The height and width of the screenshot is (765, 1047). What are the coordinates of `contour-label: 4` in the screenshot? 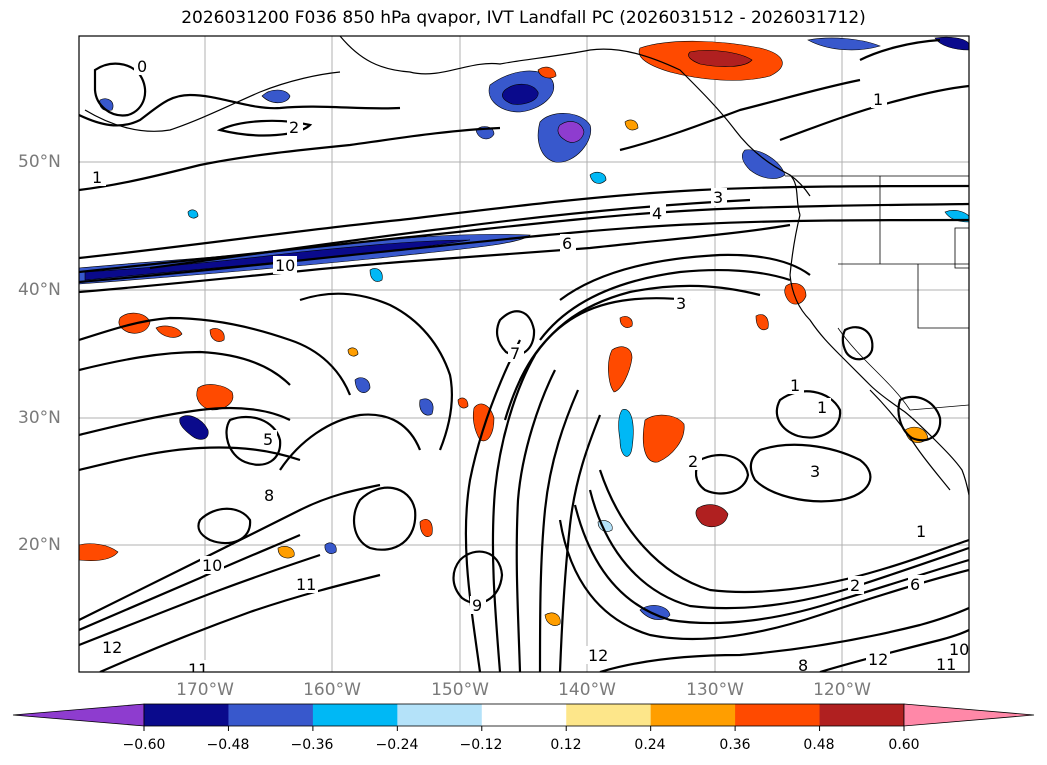 It's located at (657, 213).